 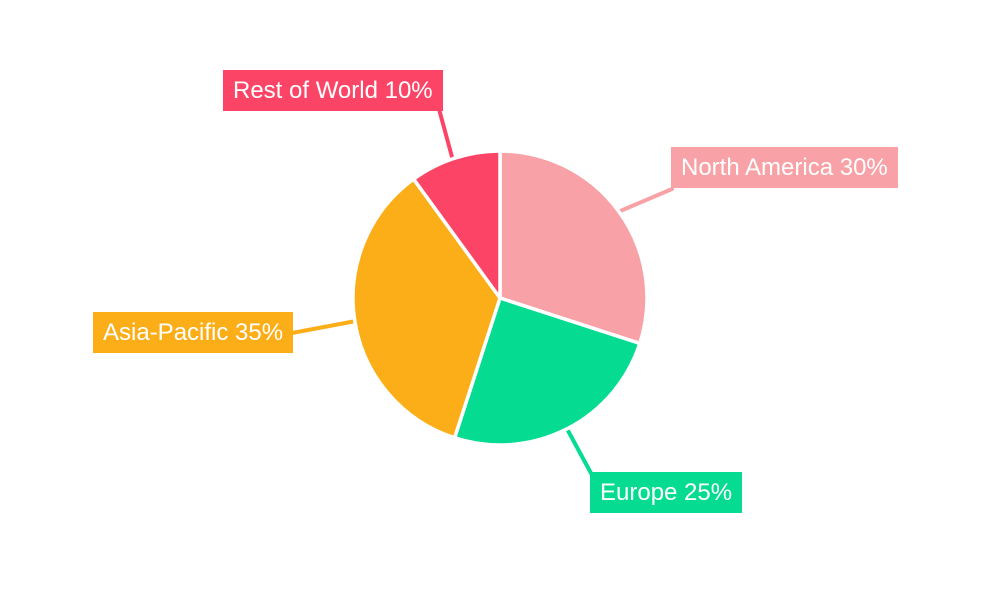 I want to click on pie-label-rest-of-world: Rest of World 10%, so click(x=333, y=90).